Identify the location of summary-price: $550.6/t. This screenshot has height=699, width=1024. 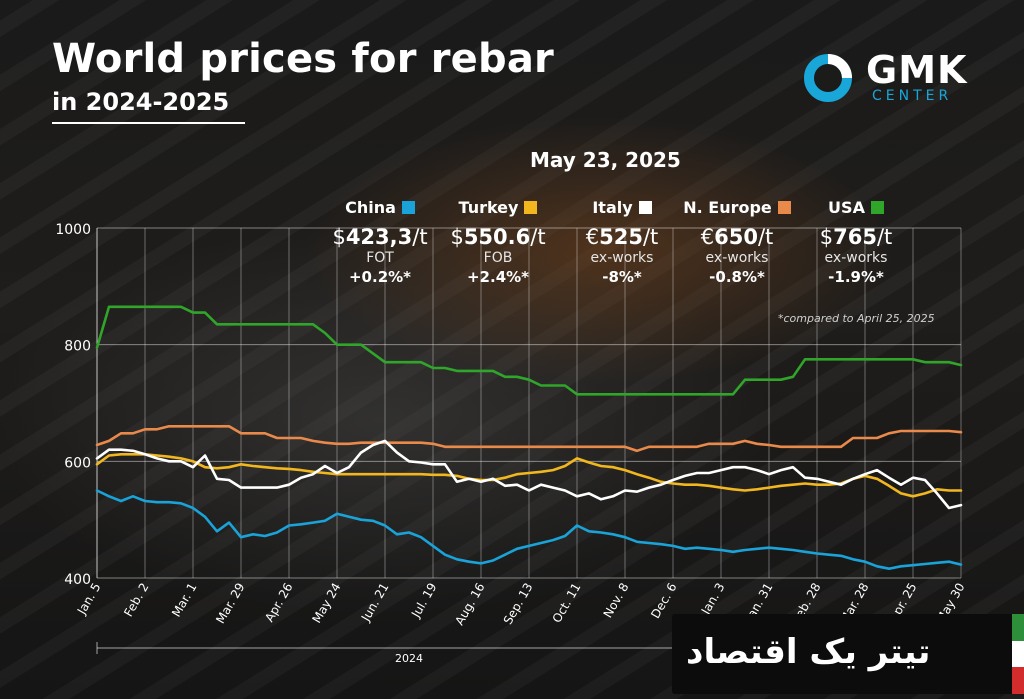
(498, 237).